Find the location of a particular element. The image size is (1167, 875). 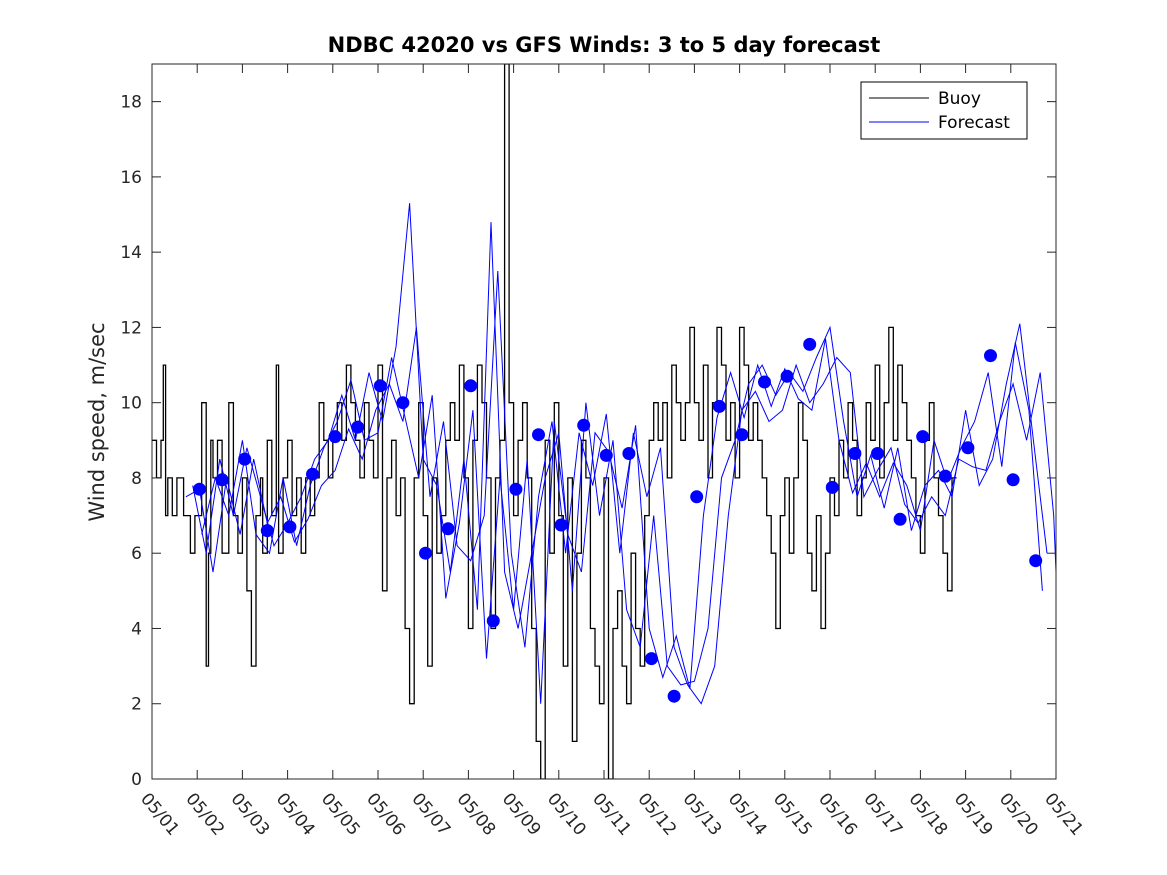

legend-box is located at coordinates (944, 110).